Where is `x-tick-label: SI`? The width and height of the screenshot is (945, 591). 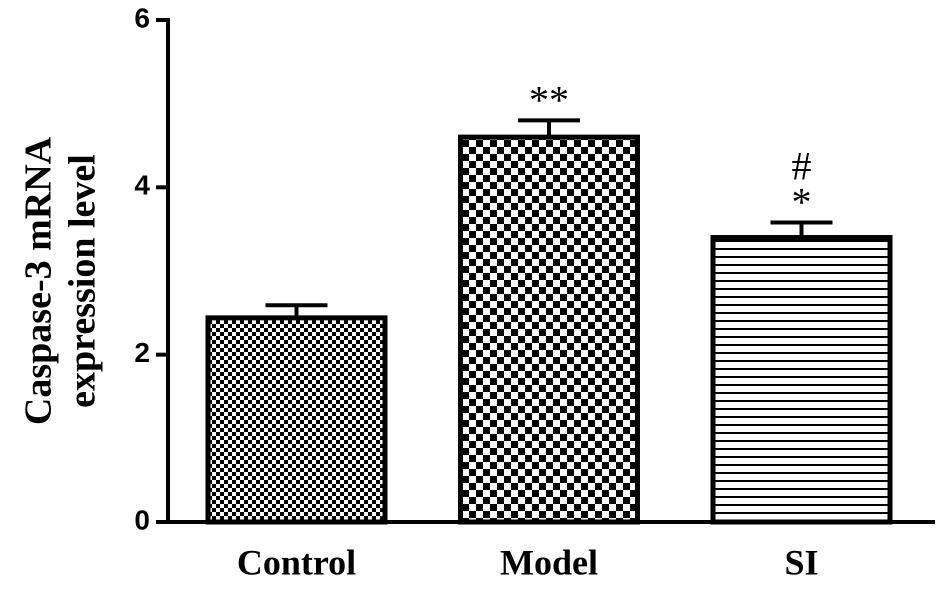 x-tick-label: SI is located at coordinates (801, 562).